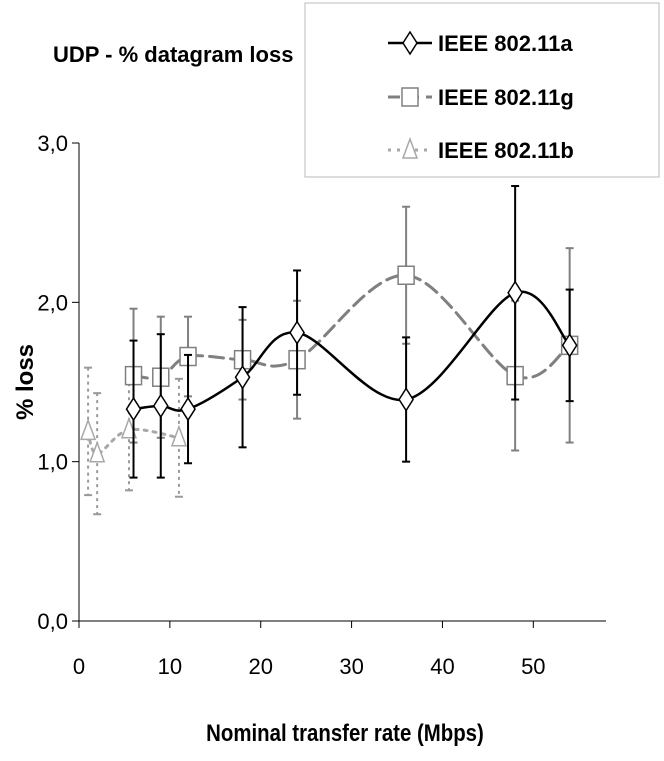  I want to click on error-bar, so click(97, 454).